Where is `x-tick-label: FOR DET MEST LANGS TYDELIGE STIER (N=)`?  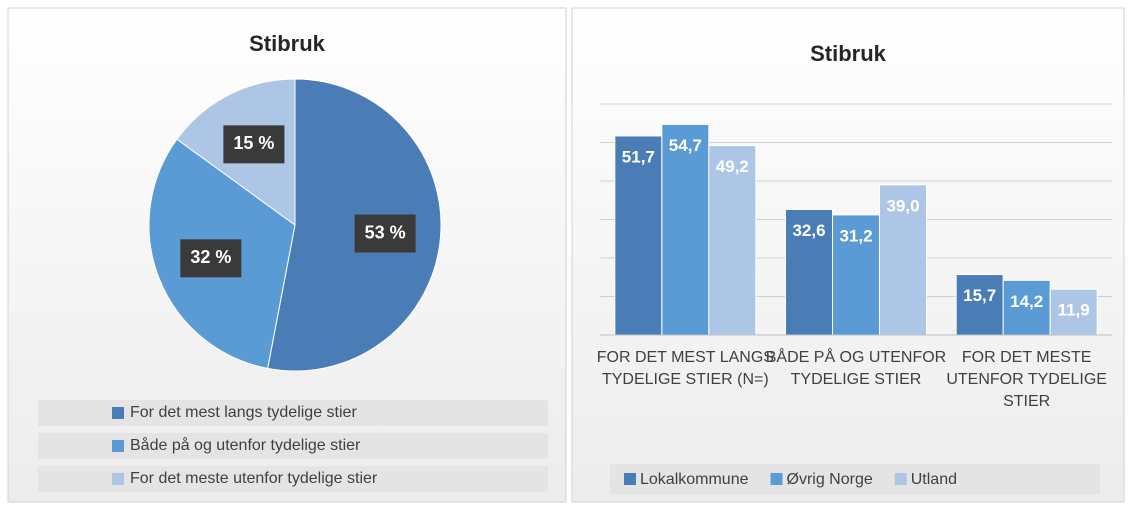
x-tick-label: FOR DET MEST LANGS TYDELIGE STIER (N=) is located at coordinates (685, 368).